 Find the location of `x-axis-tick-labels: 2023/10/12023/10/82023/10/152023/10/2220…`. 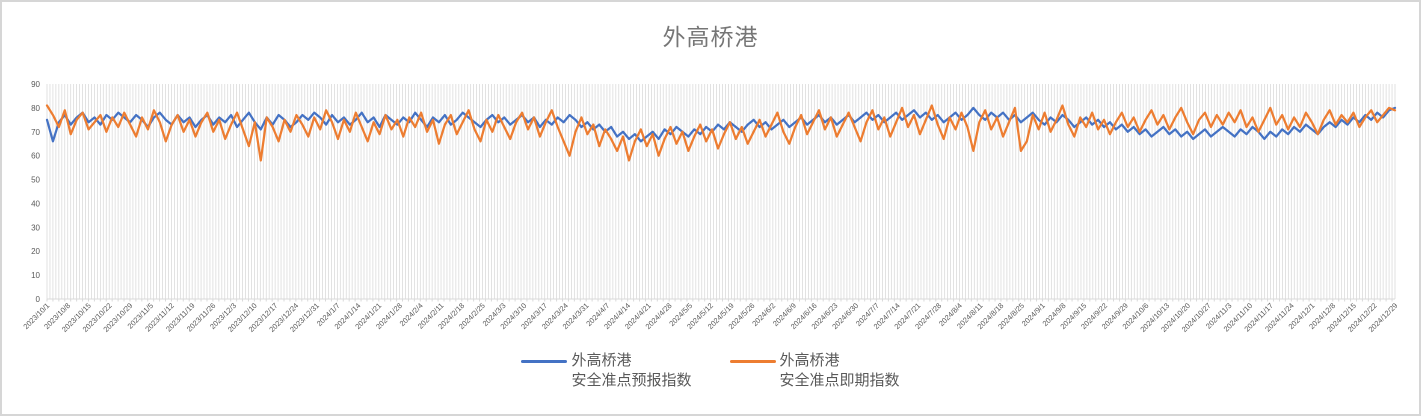

x-axis-tick-labels: 2023/10/12023/10/82023/10/152023/10/2220… is located at coordinates (710, 317).